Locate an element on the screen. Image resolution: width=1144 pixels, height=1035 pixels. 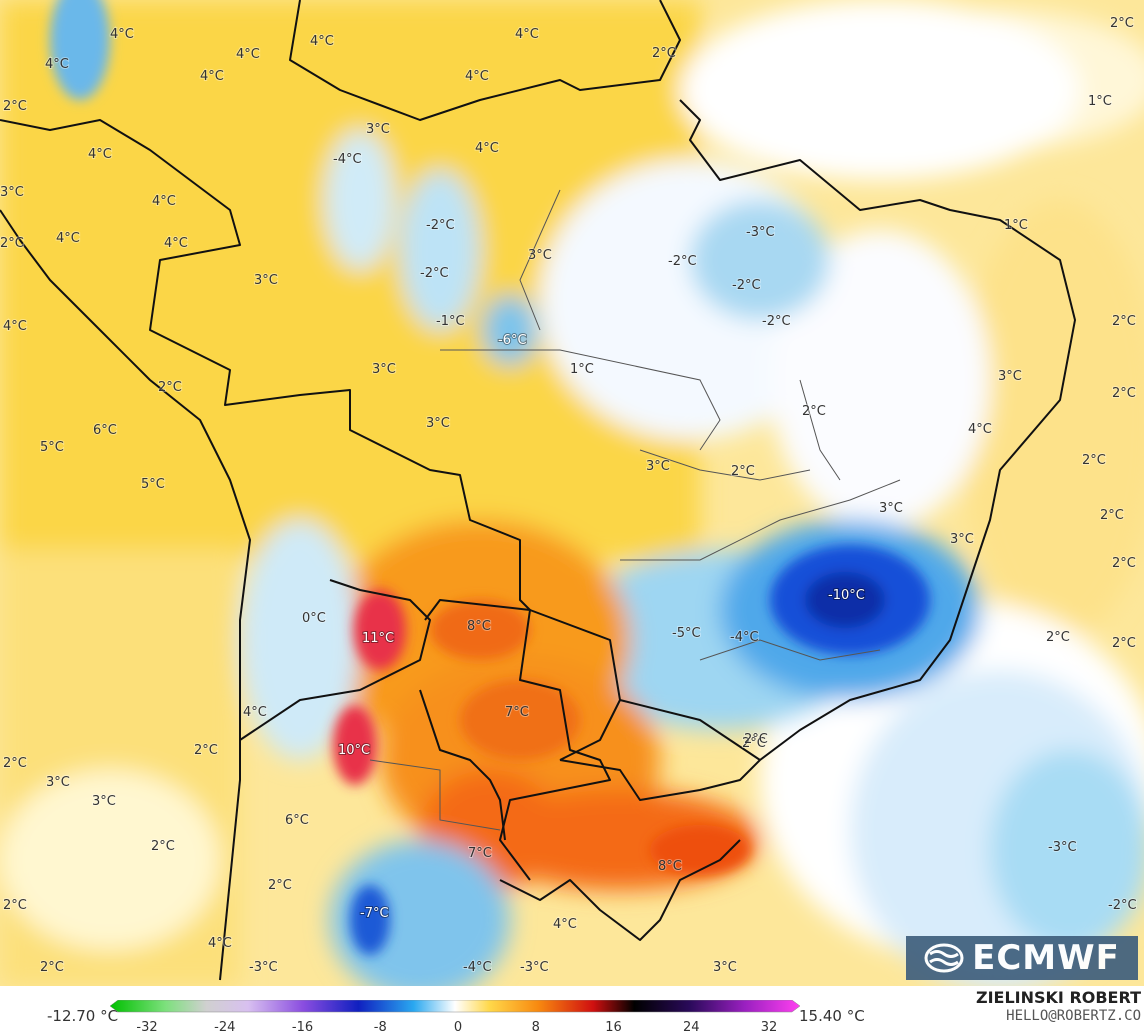
legend-max-label: 15.40 °C is located at coordinates (832, 1016).